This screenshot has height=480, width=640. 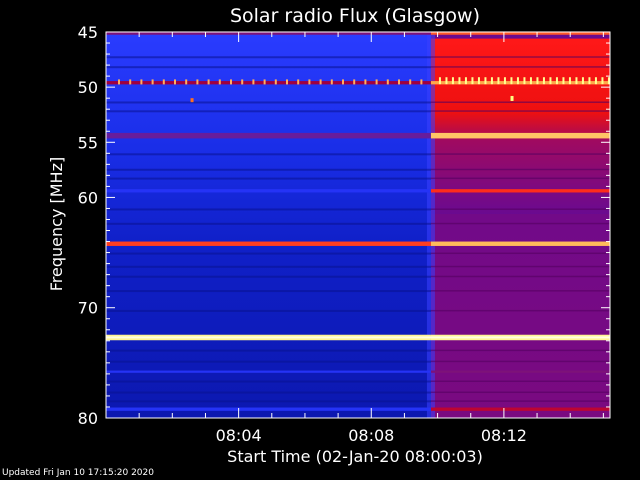 What do you see at coordinates (56, 224) in the screenshot?
I see `y-axis-label: Frequency [MHz]` at bounding box center [56, 224].